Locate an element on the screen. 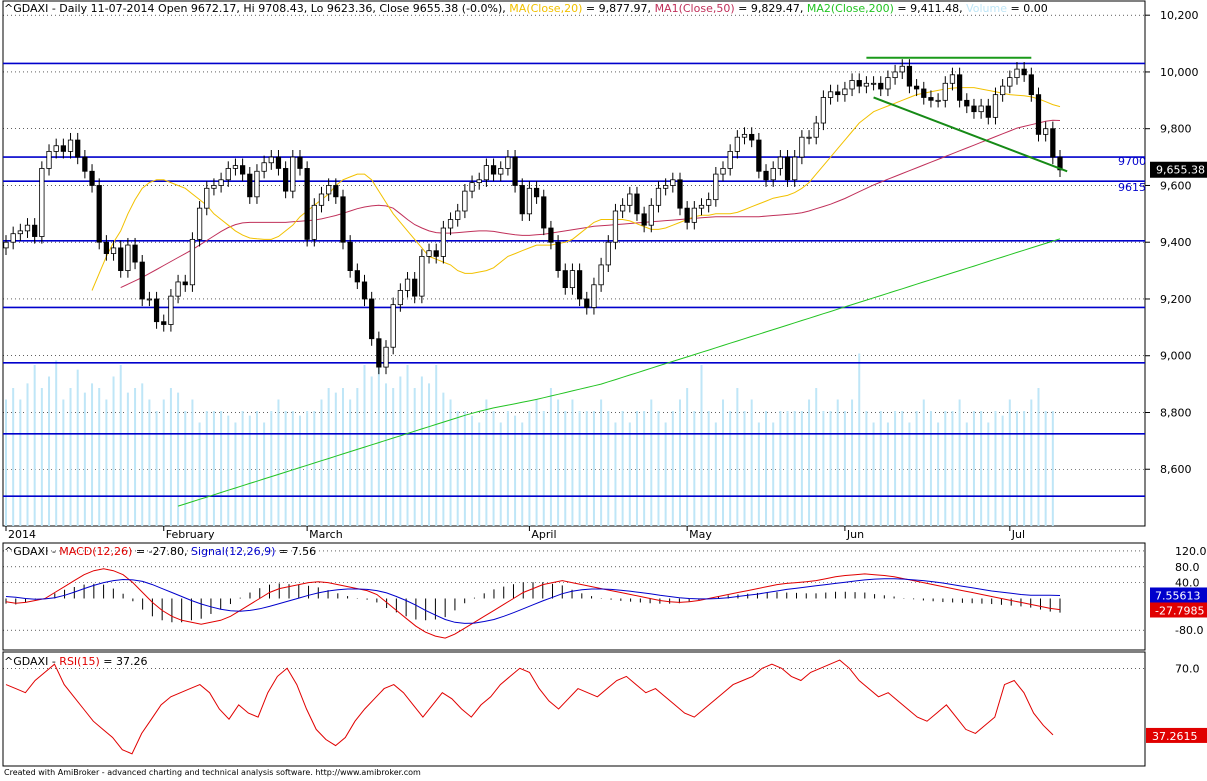  last-price-label: 9,655.38 is located at coordinates (1180, 170).